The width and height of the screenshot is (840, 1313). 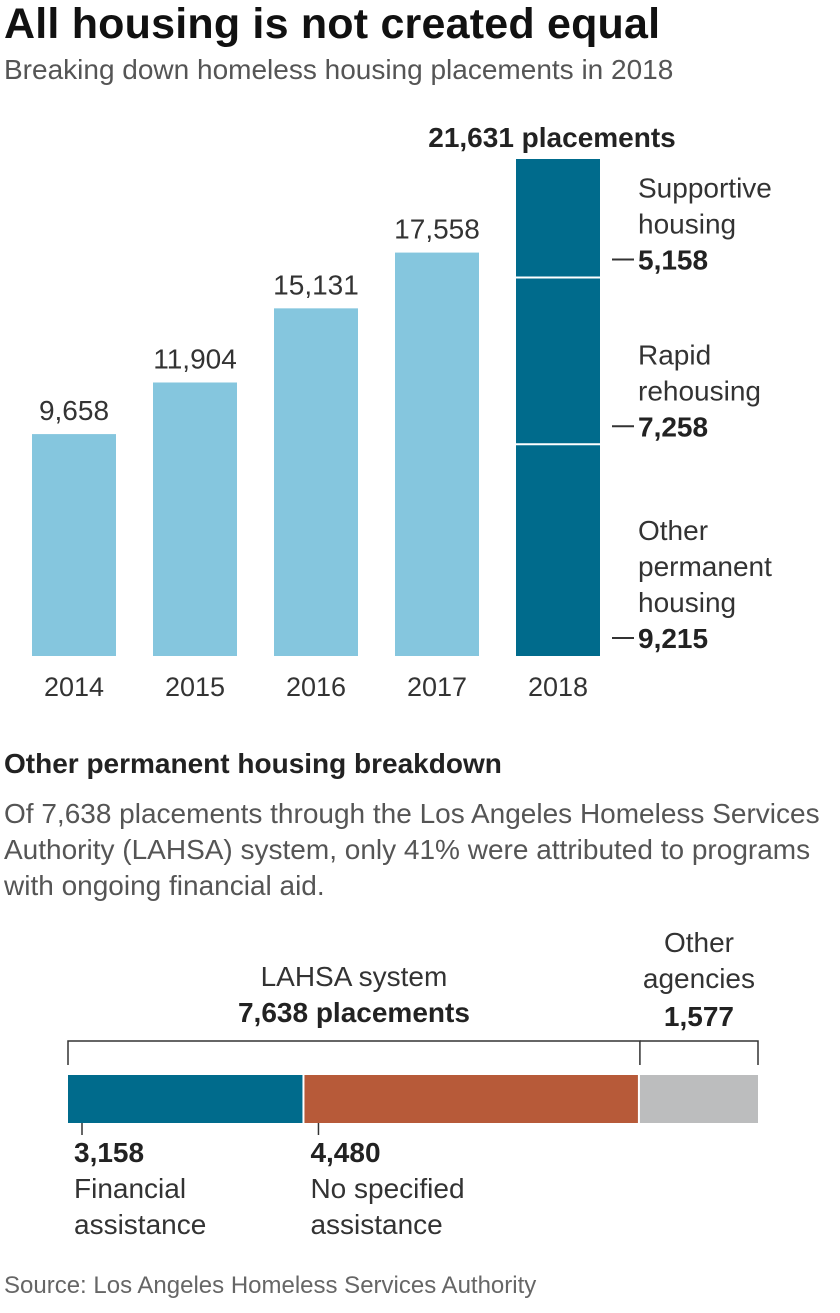 What do you see at coordinates (74, 545) in the screenshot?
I see `bar-2014` at bounding box center [74, 545].